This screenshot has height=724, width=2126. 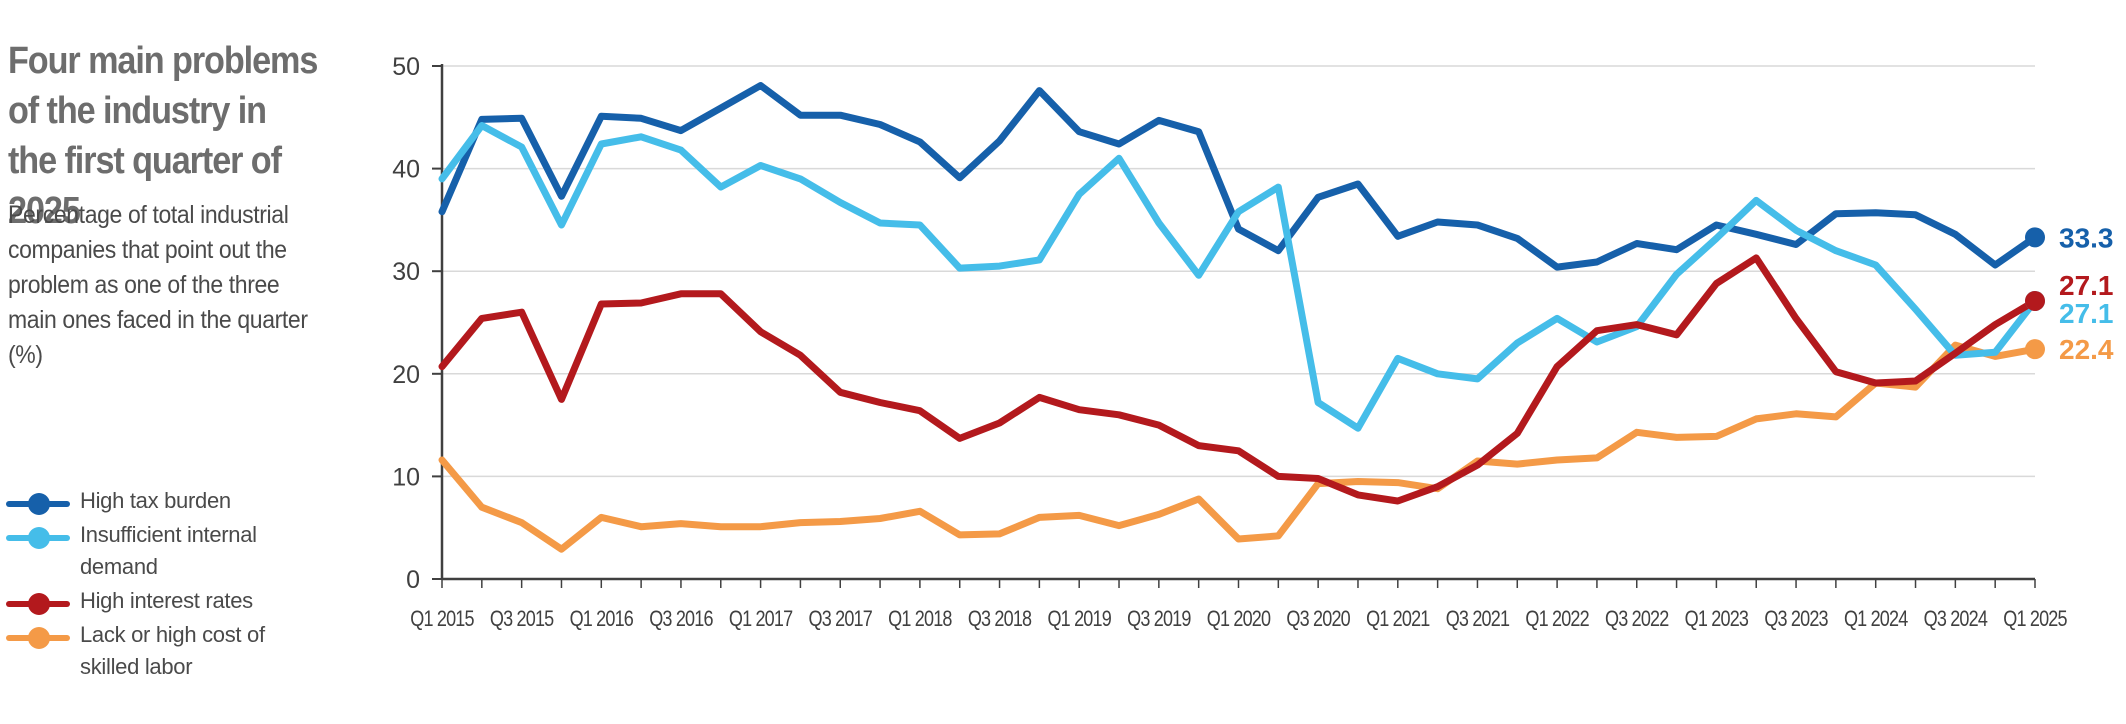 I want to click on y-tick-label: 30, so click(x=406, y=272).